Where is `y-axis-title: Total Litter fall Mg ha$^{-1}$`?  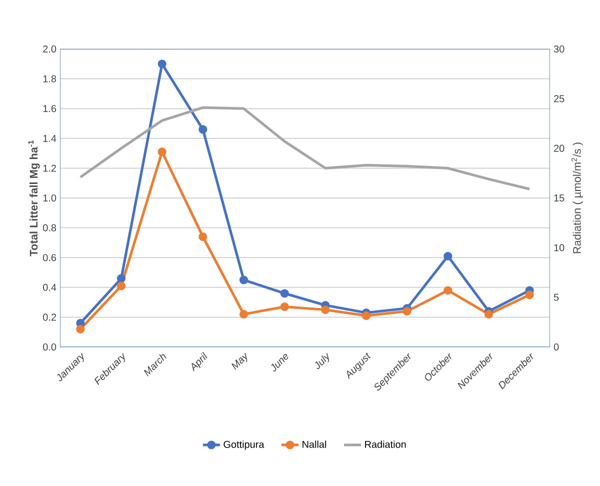
y-axis-title: Total Litter fall Mg ha$^{-1}$ is located at coordinates (34, 198).